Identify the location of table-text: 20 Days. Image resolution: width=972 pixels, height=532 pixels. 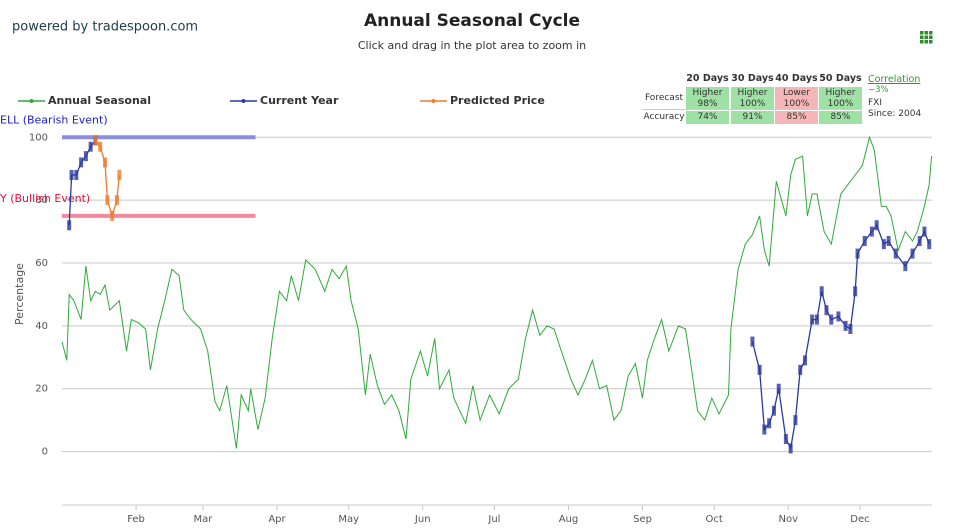
(707, 78).